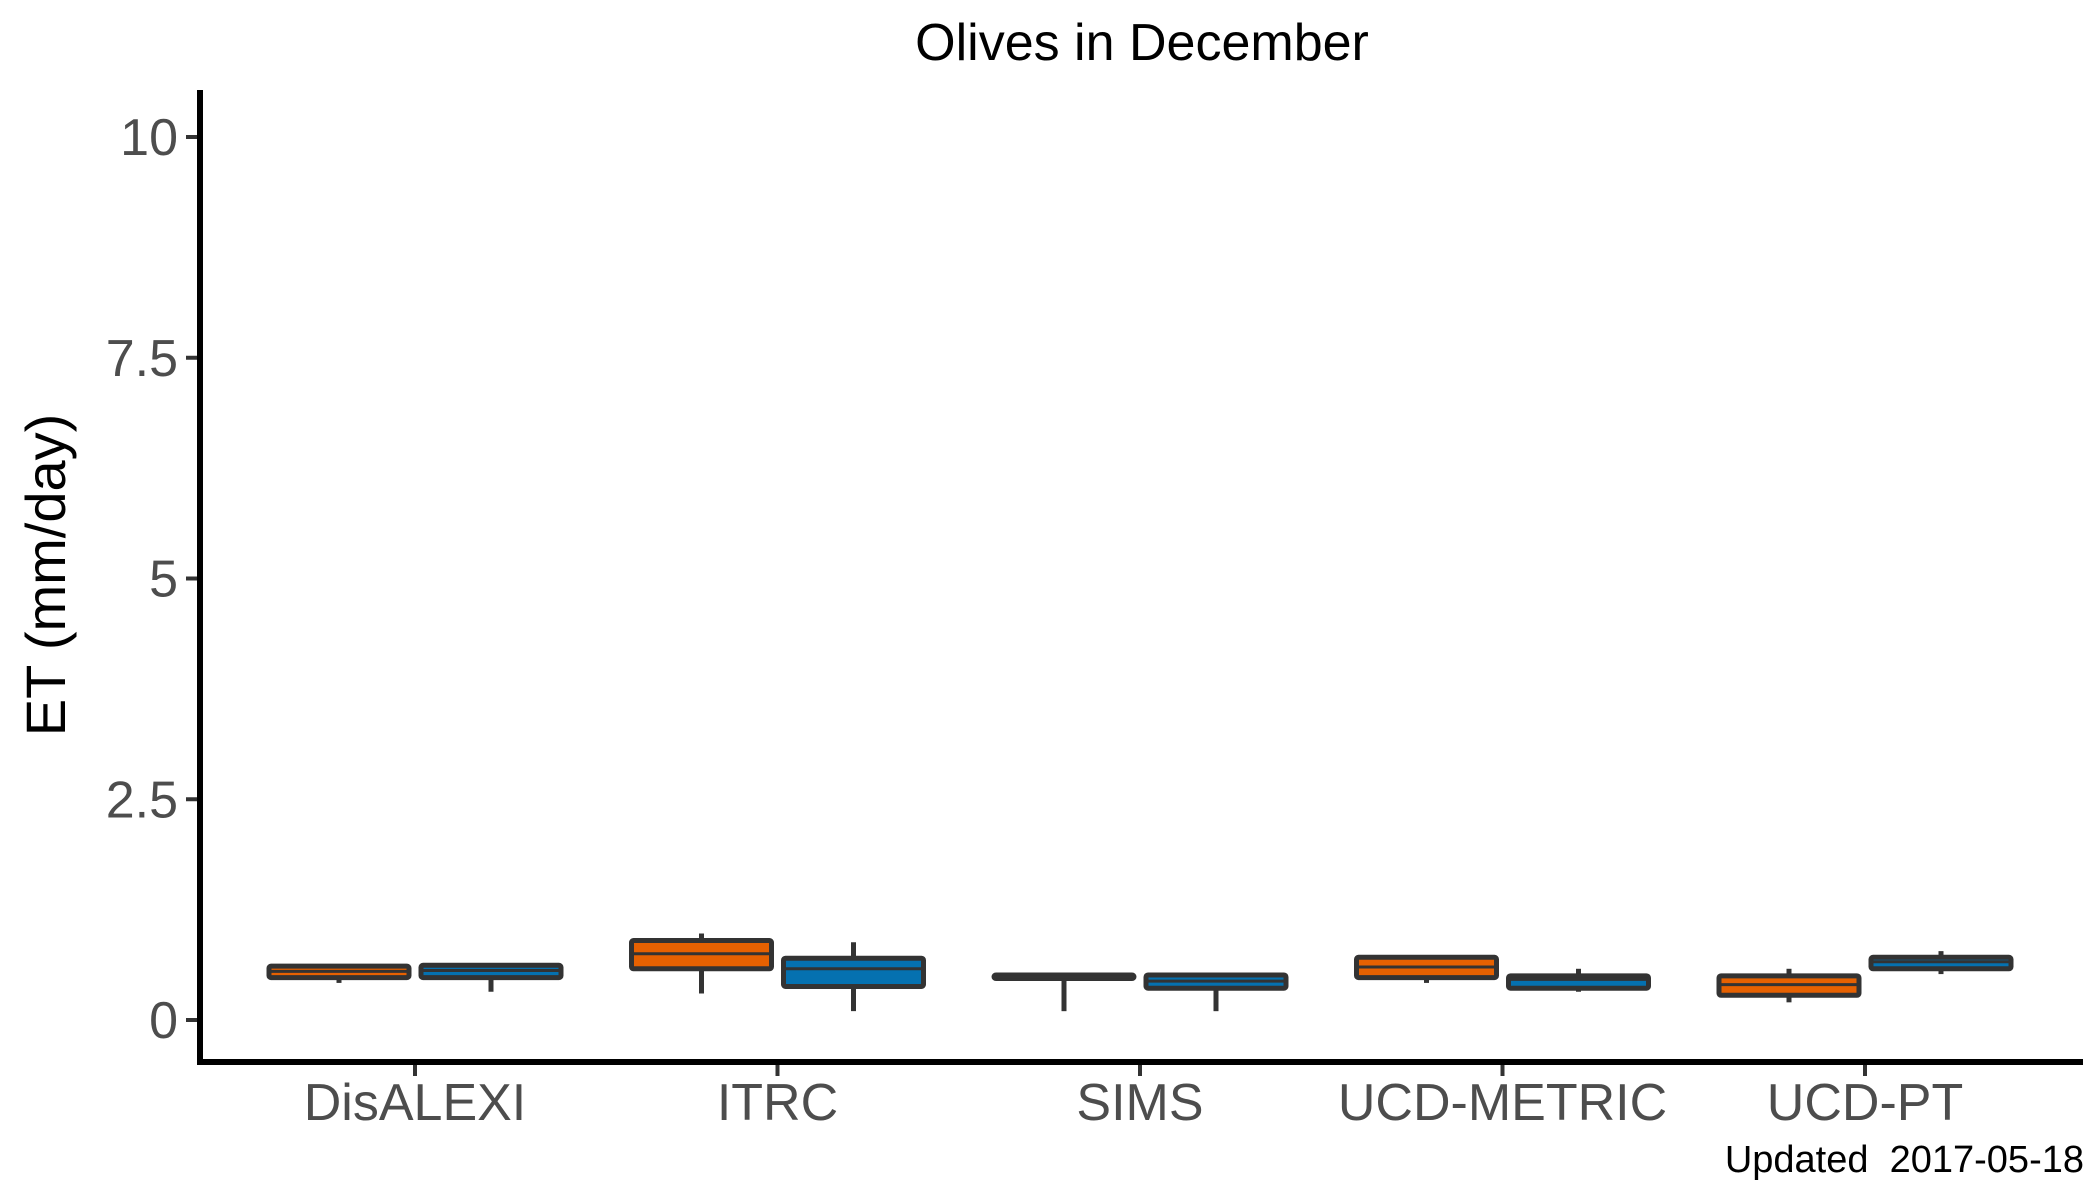 The image size is (2100, 1200). What do you see at coordinates (1142, 43) in the screenshot?
I see `chart-title: Olives in December` at bounding box center [1142, 43].